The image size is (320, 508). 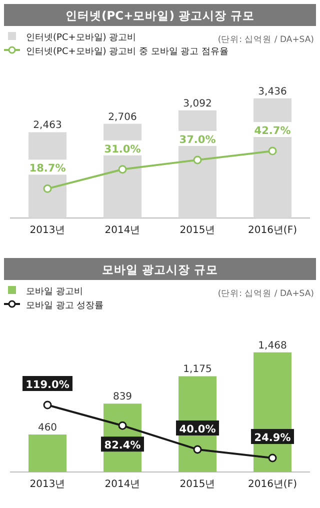 I want to click on data-label: 2,463, so click(x=47, y=126).